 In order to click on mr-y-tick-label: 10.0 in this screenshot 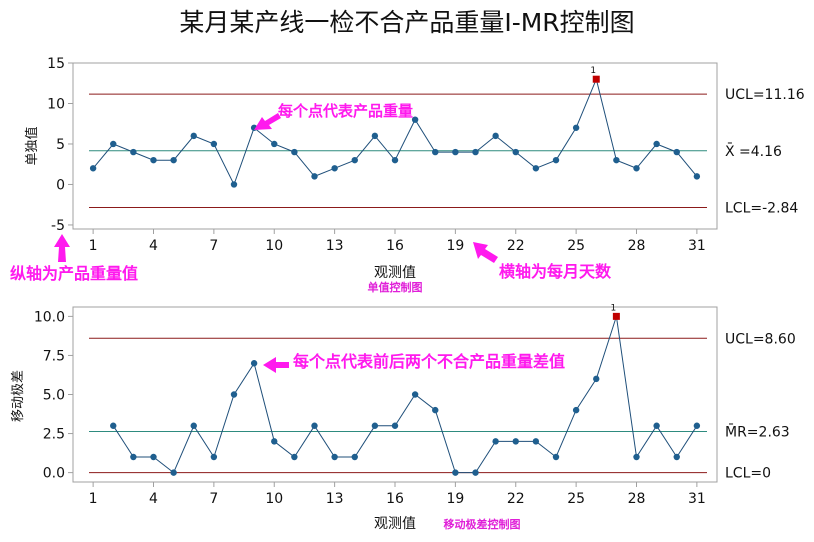, I will do `click(49, 317)`.